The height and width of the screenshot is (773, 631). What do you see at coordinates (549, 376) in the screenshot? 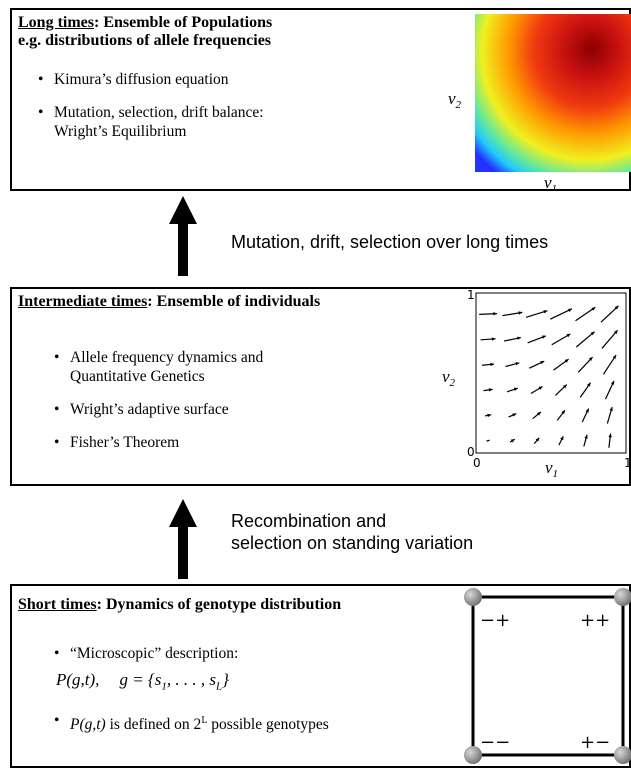
I see `vector-field-arrows` at bounding box center [549, 376].